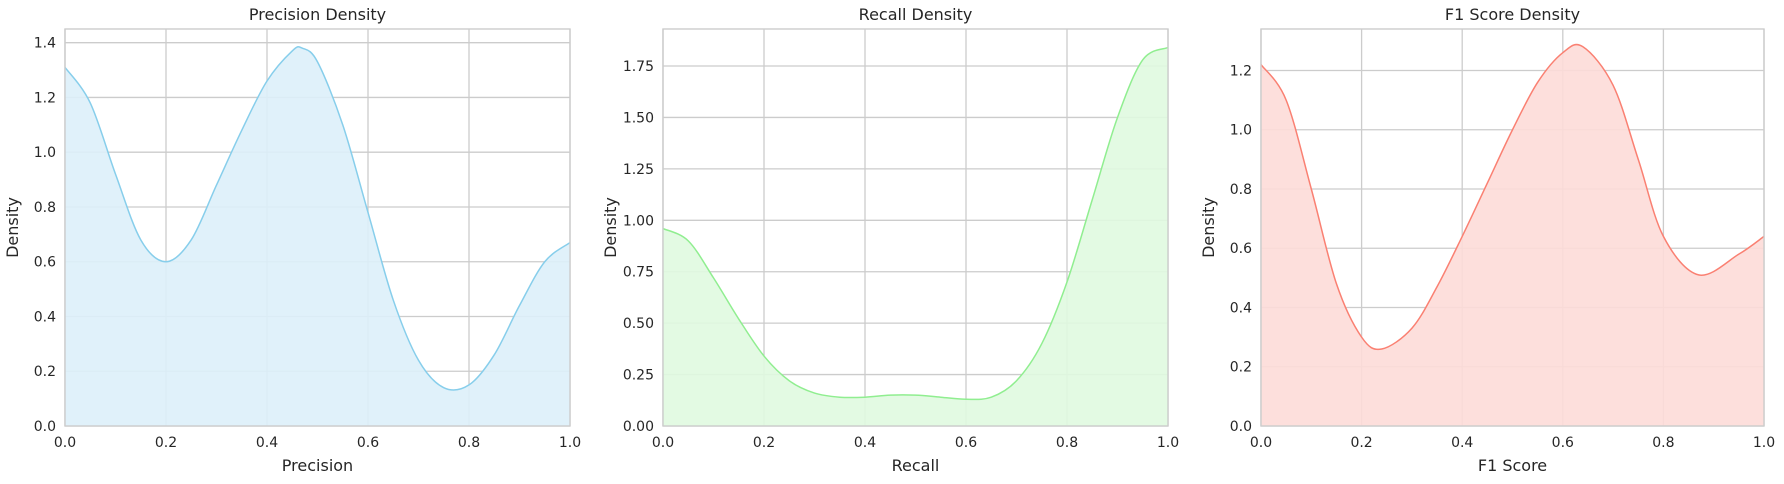  What do you see at coordinates (317, 14) in the screenshot?
I see `chart-title: Precision Density` at bounding box center [317, 14].